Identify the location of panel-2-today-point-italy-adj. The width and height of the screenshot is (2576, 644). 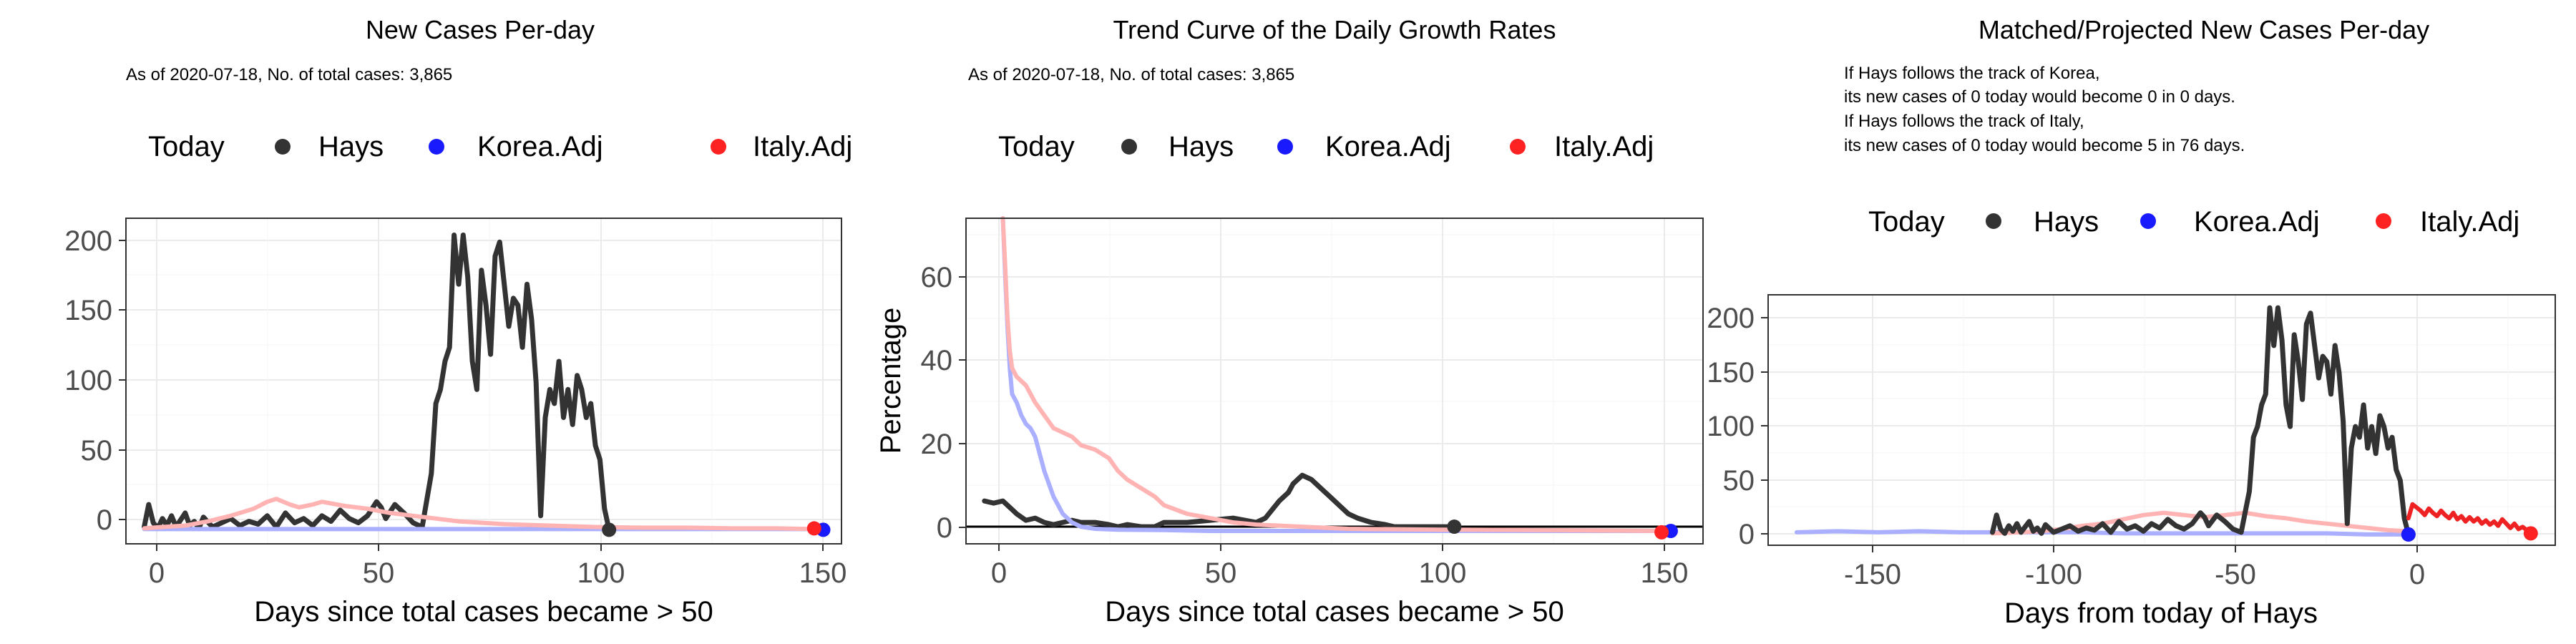
(1661, 532).